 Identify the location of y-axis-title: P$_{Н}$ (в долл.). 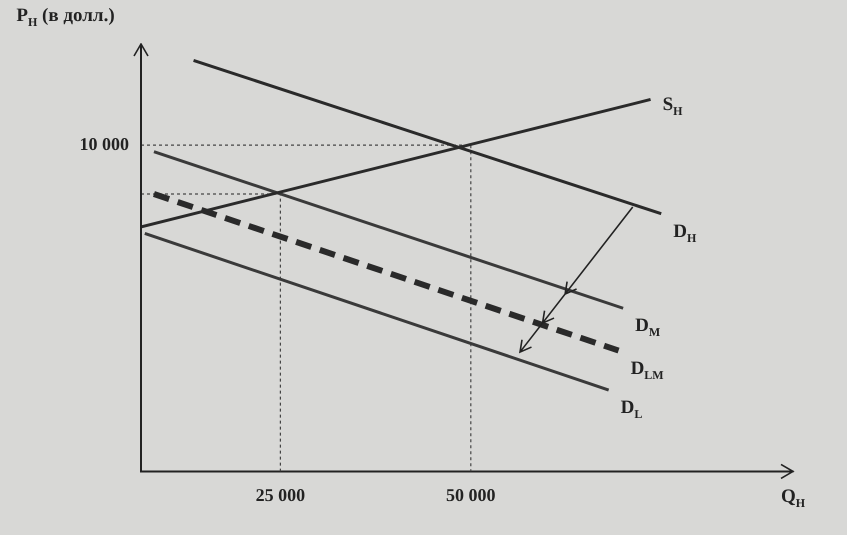
(65, 17).